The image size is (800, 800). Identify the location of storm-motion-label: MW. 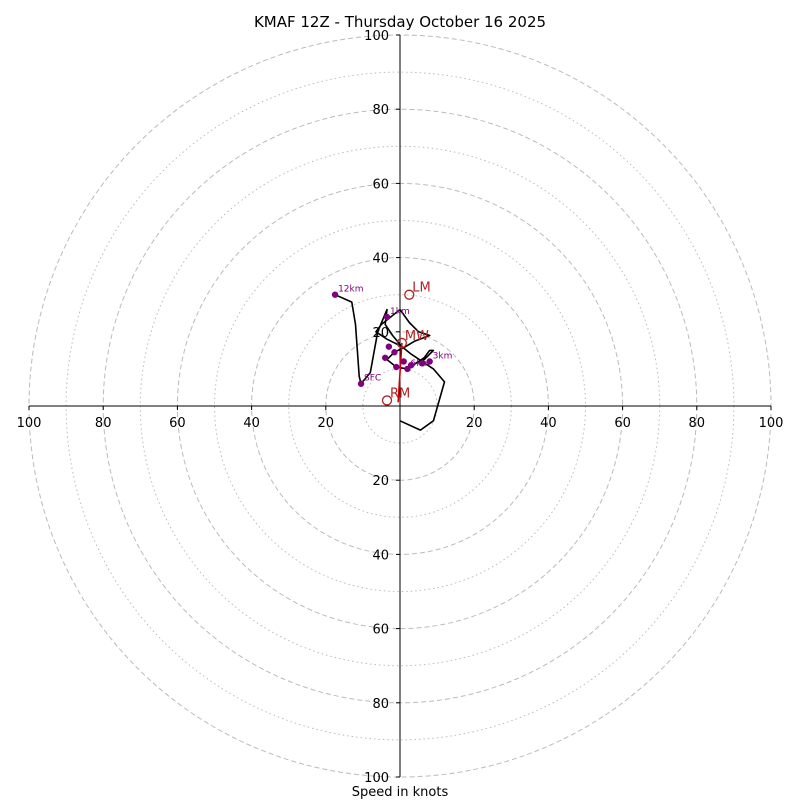
(417, 336).